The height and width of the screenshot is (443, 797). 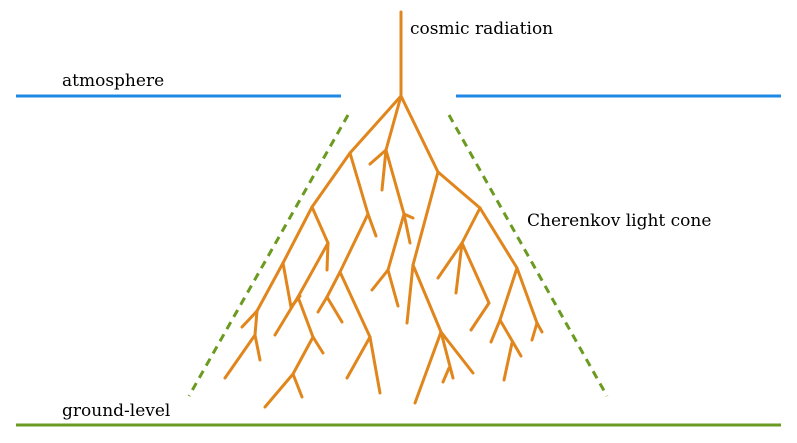 I want to click on atmosphere-label: atmosphere, so click(x=113, y=81).